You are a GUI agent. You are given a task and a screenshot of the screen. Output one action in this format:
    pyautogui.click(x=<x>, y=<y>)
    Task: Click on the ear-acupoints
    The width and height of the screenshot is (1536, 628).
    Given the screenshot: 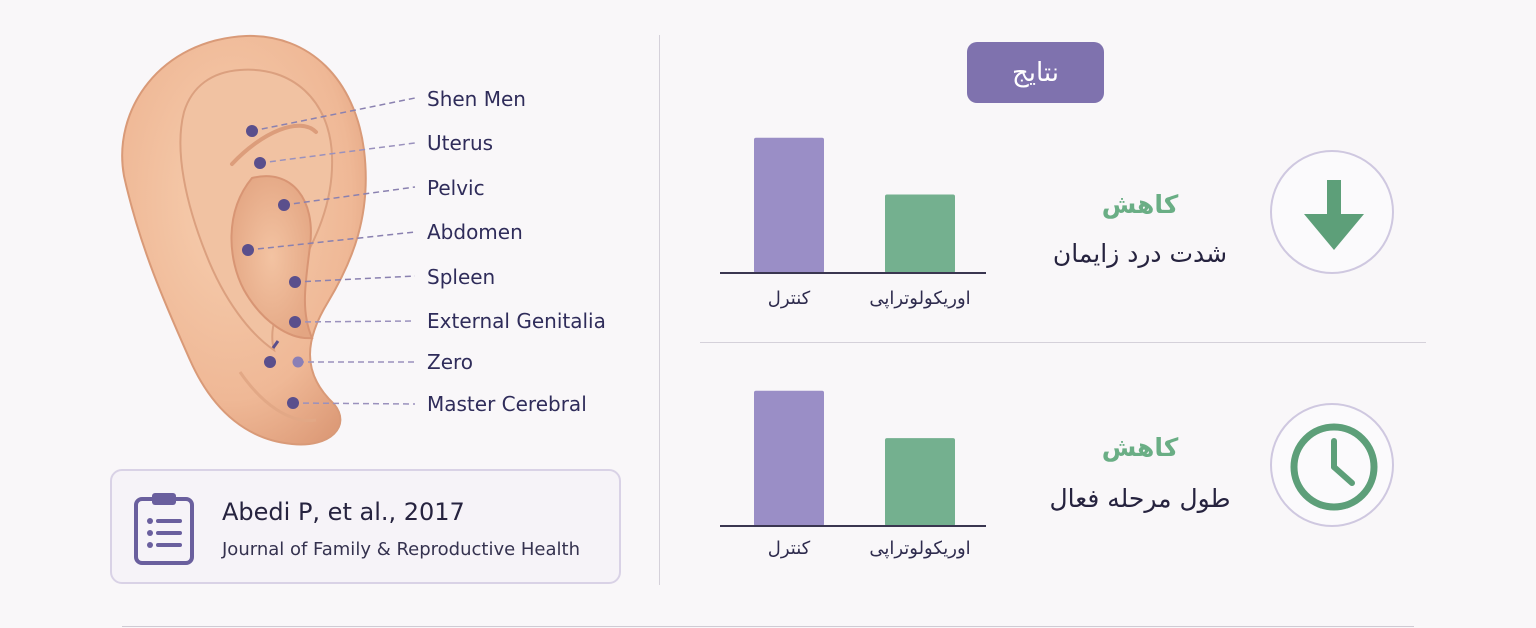 What is the action you would take?
    pyautogui.click(x=273, y=267)
    